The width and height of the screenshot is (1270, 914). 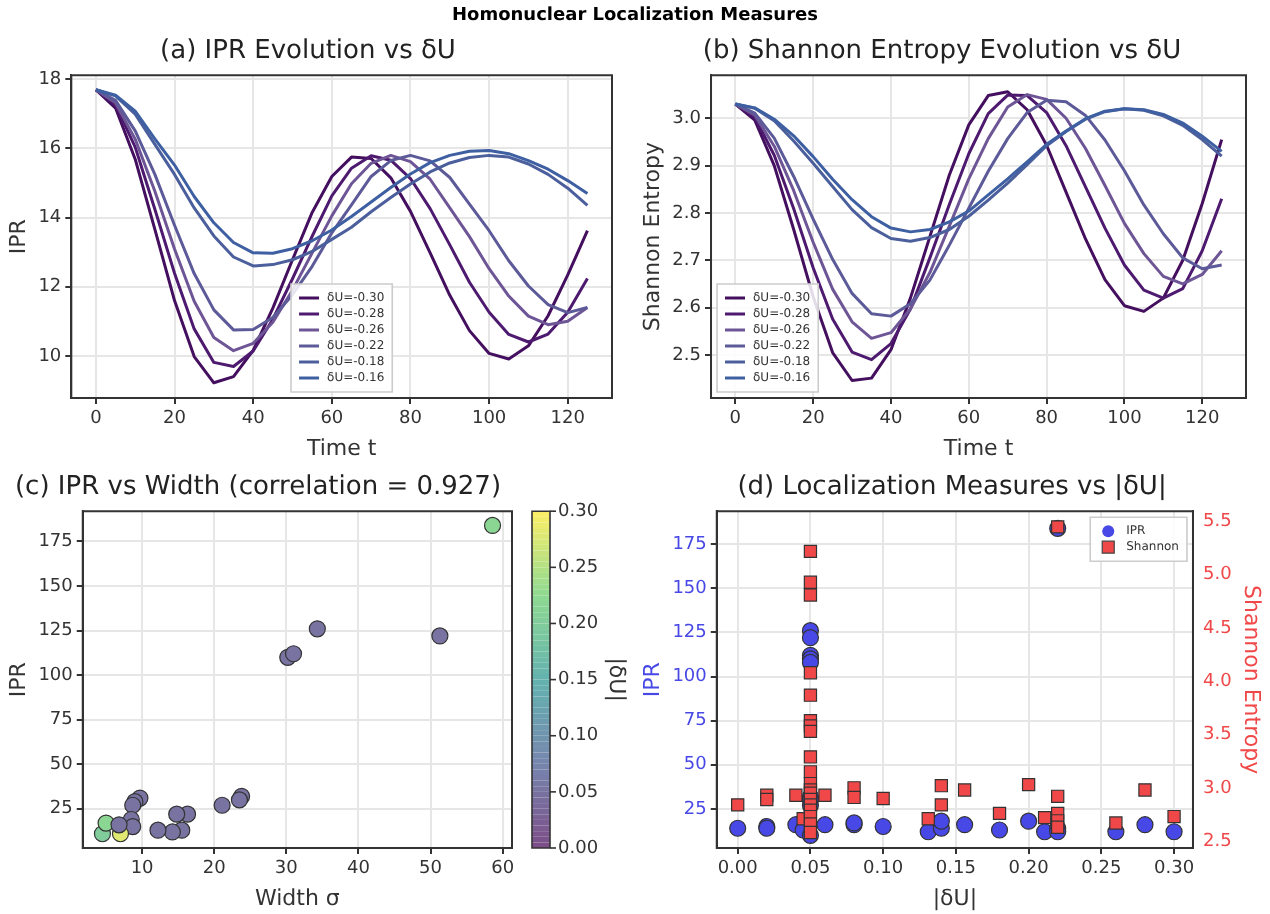 What do you see at coordinates (687, 213) in the screenshot?
I see `y-tick-label: 2.8` at bounding box center [687, 213].